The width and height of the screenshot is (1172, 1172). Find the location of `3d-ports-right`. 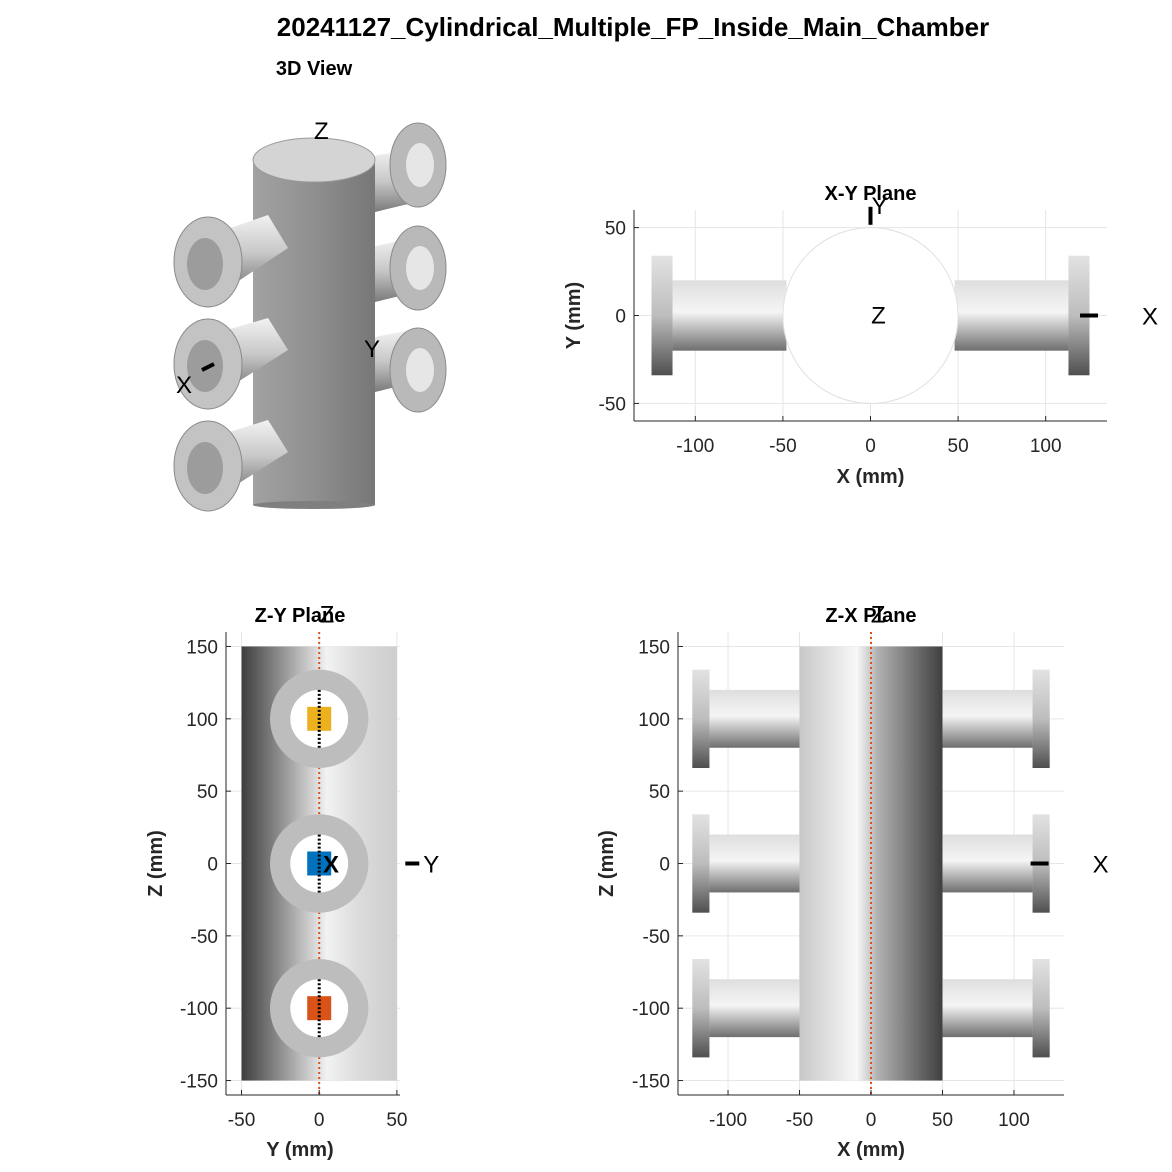

3d-ports-right is located at coordinates (403, 267).